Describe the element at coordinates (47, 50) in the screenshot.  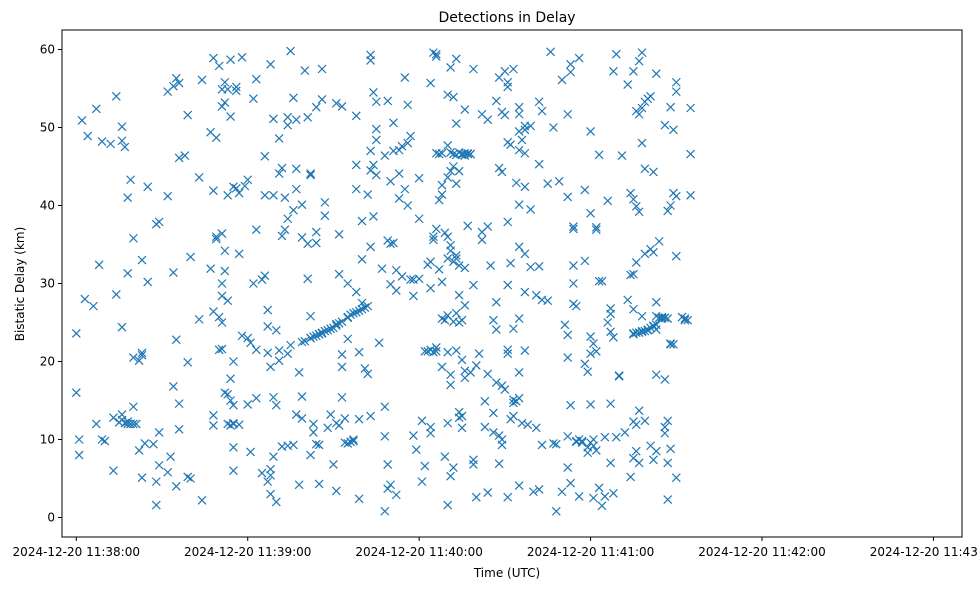
I see `y-tick-label: 60` at that location.